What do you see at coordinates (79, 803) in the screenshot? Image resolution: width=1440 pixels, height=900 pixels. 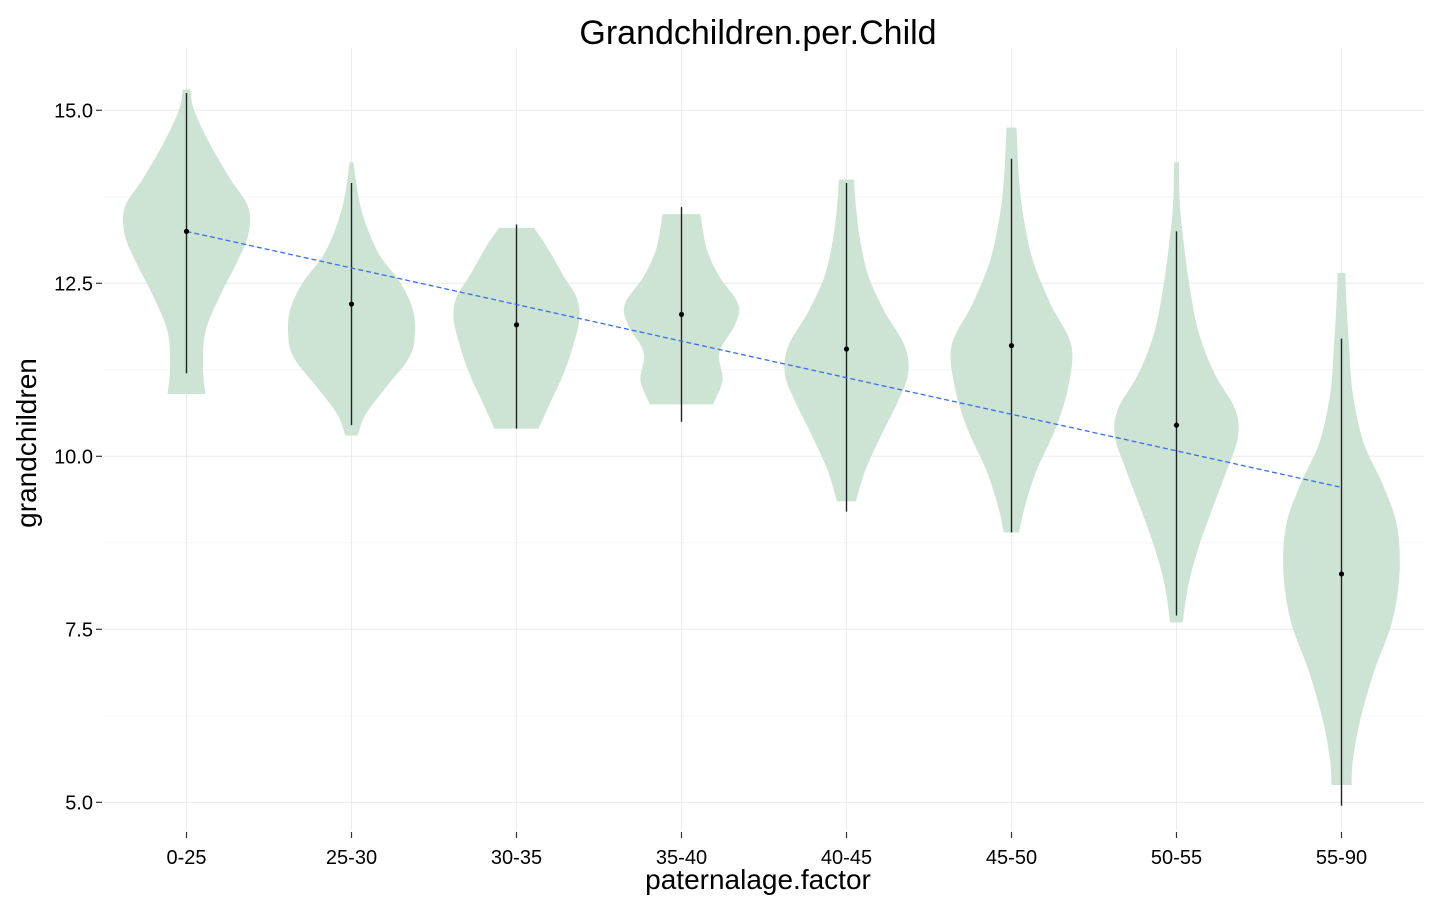 I see `y-tick-label: 5.0` at bounding box center [79, 803].